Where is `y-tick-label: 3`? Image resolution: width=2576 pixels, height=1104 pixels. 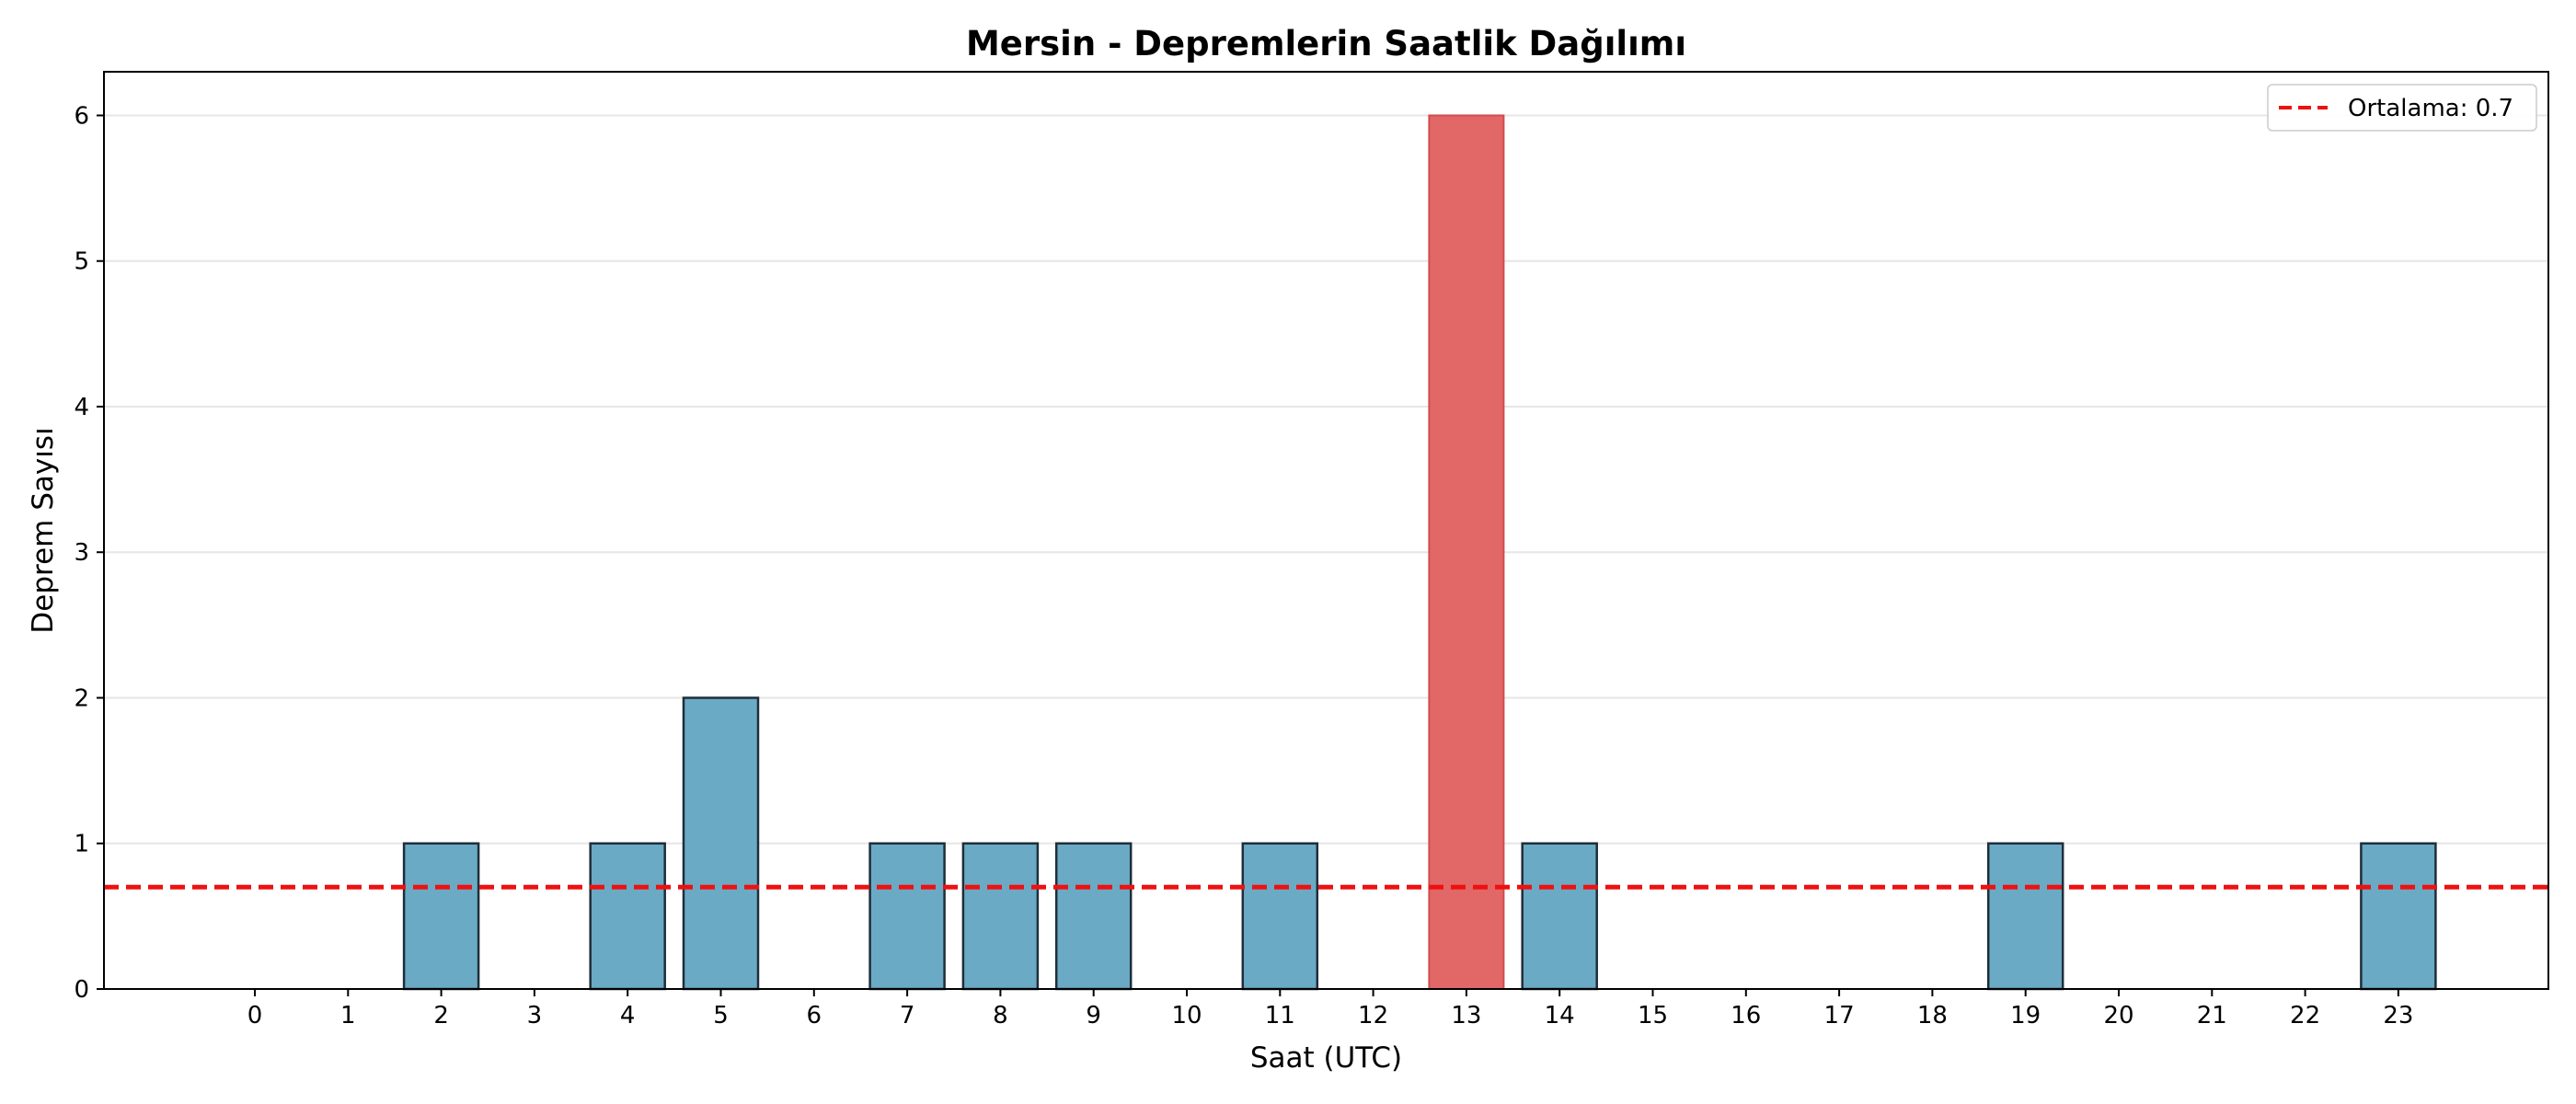 y-tick-label: 3 is located at coordinates (81, 553).